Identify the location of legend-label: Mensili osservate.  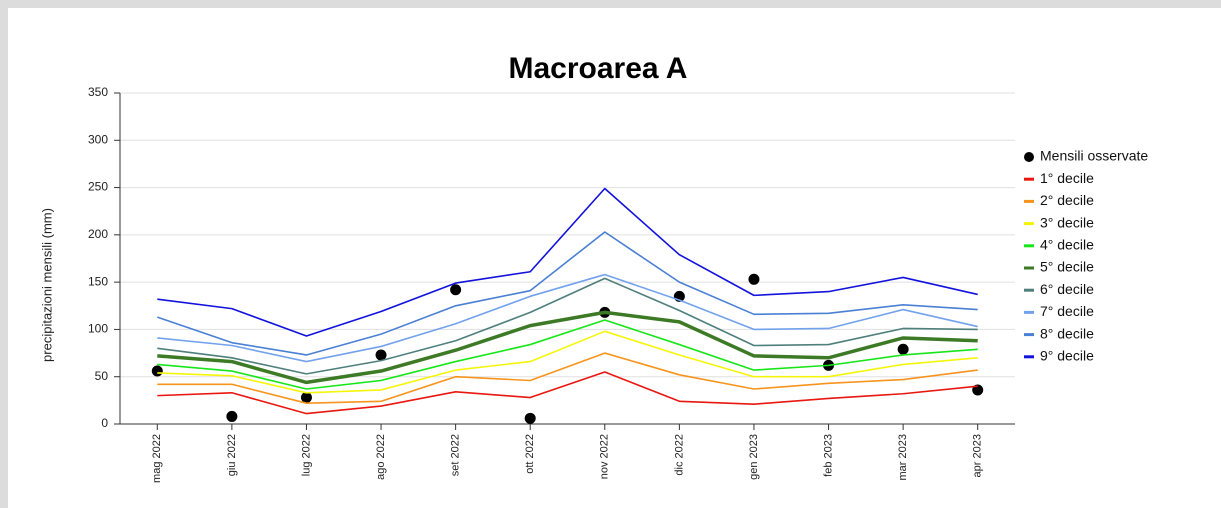
(1094, 156).